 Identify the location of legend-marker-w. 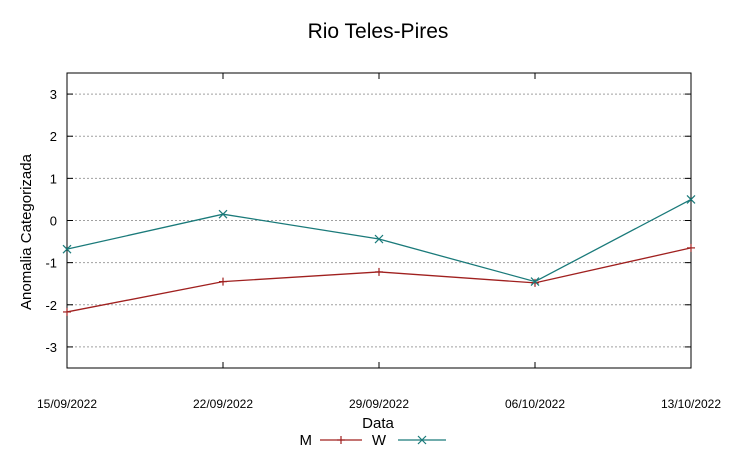
(422, 440).